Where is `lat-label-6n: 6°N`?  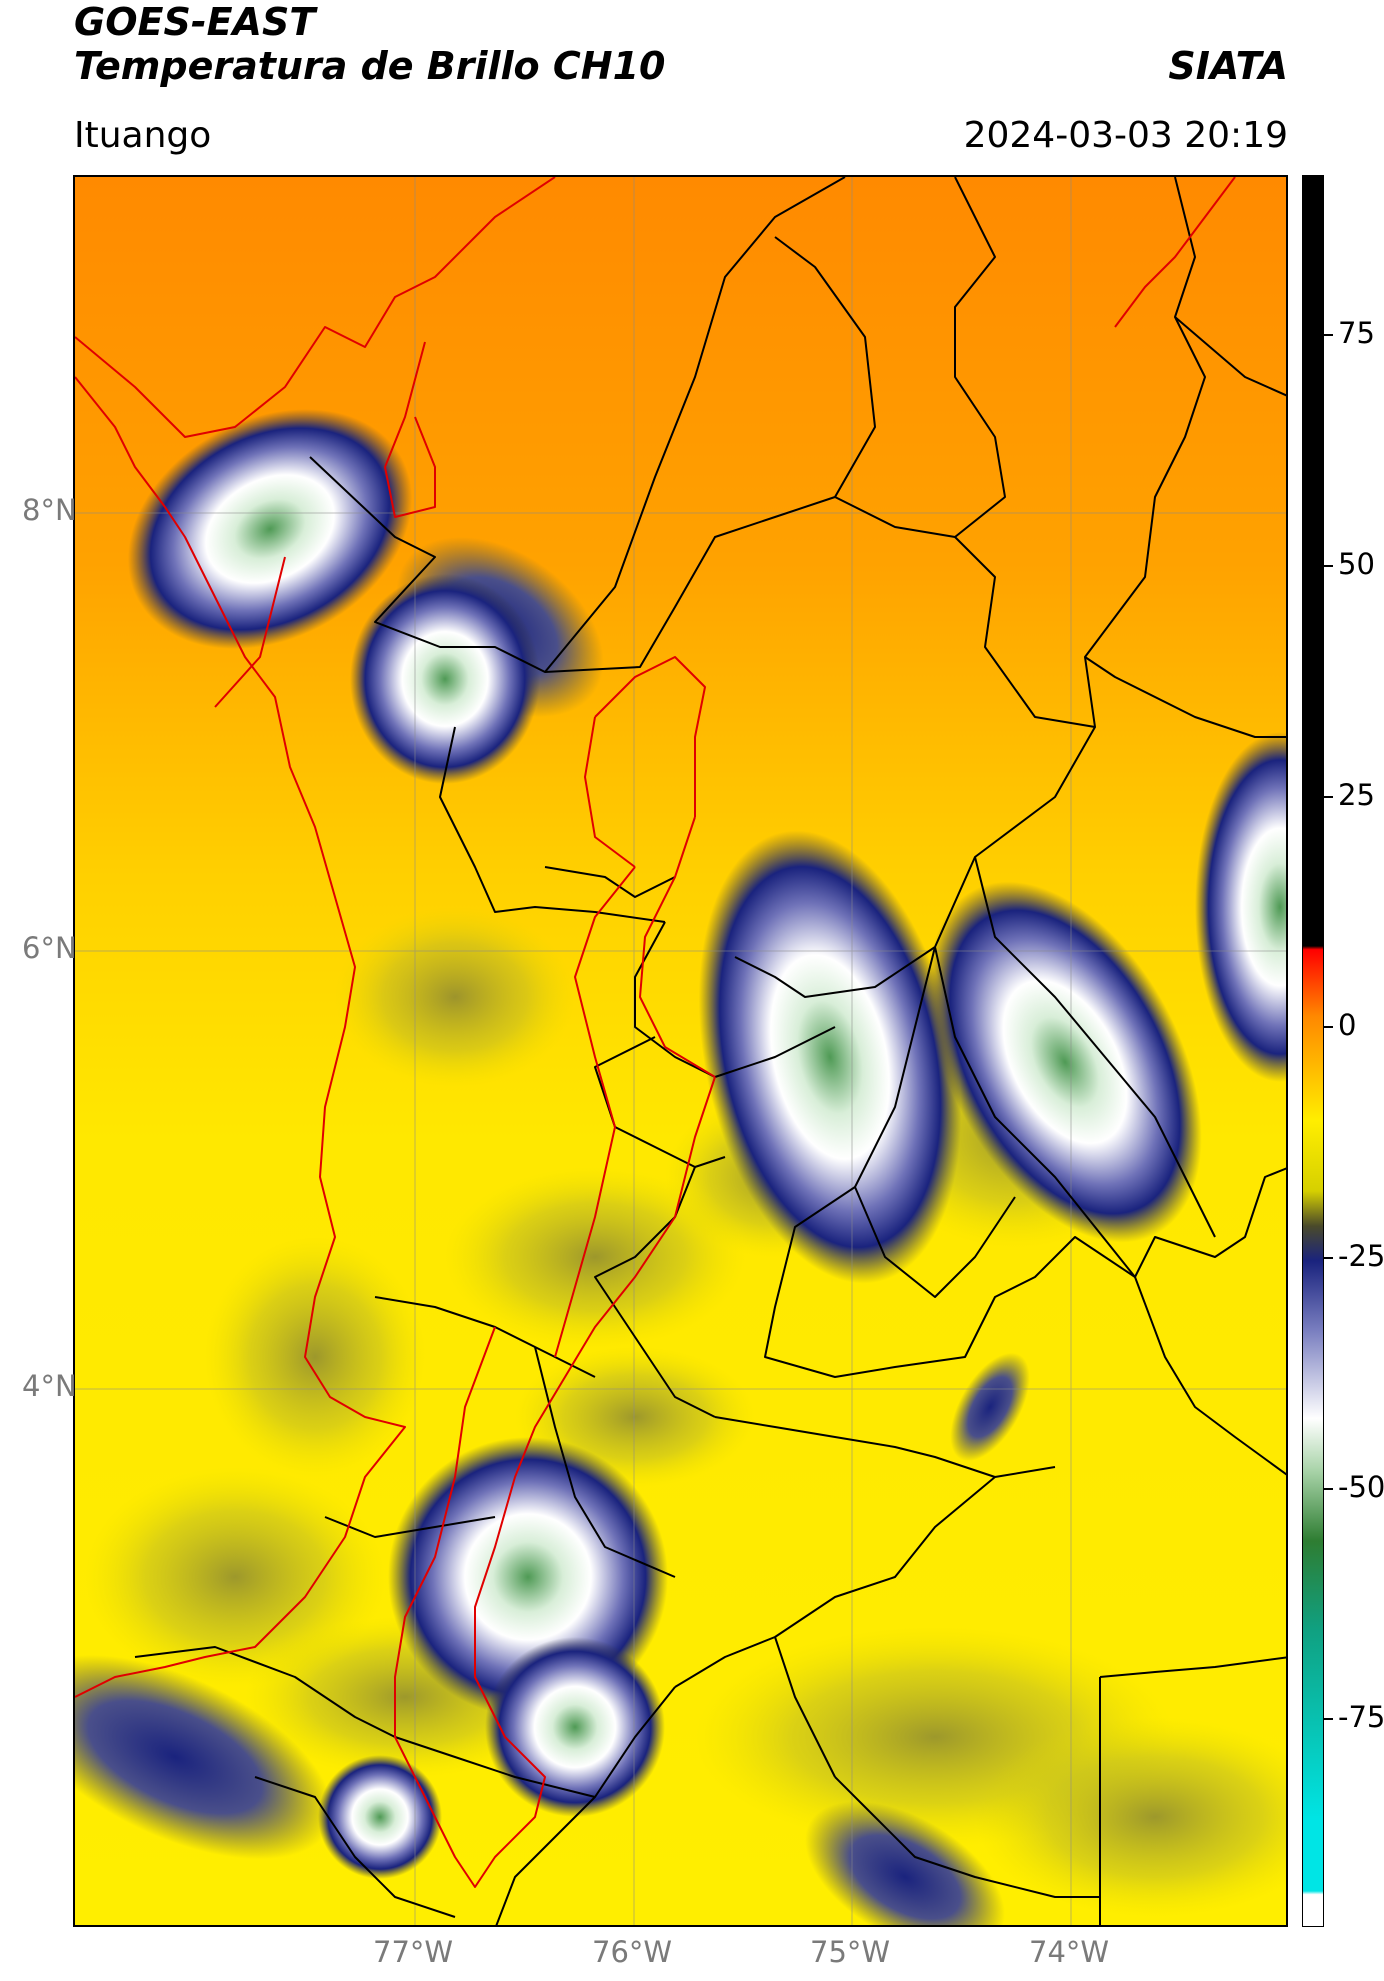
lat-label-6n: 6°N is located at coordinates (49, 948).